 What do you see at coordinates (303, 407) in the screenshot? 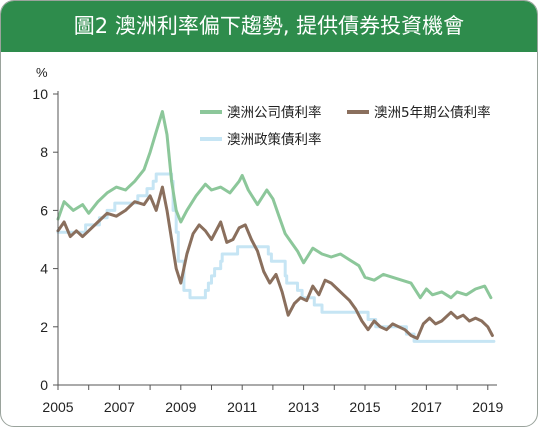
I see `x-tick-label: 2013` at bounding box center [303, 407].